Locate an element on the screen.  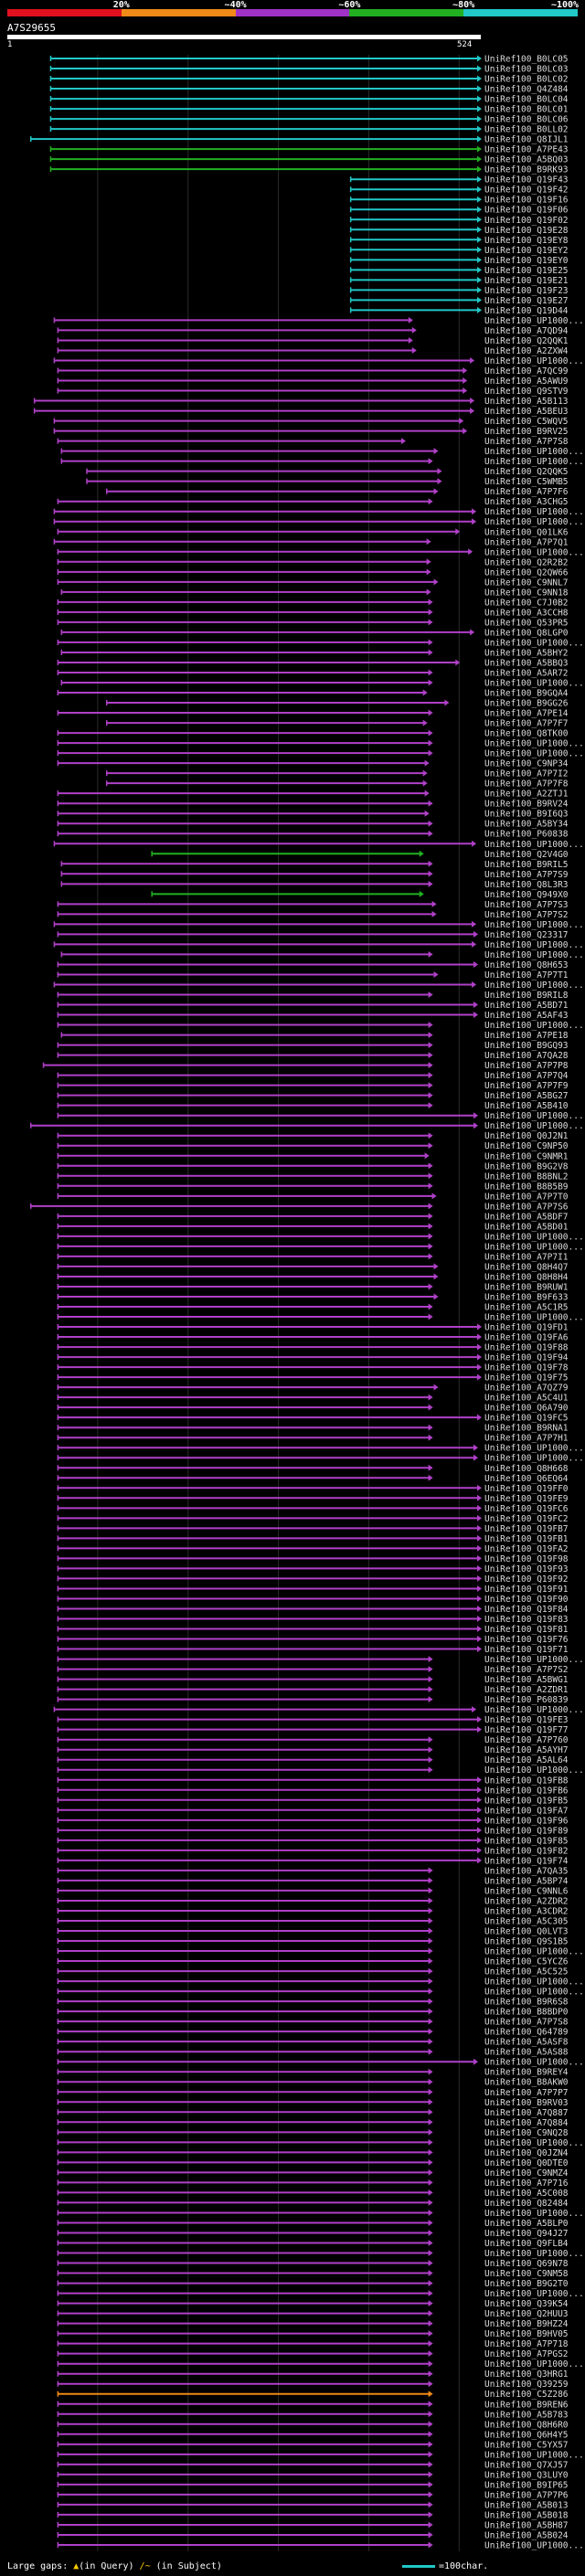
hit-label: UniRef100_A3CDR2 is located at coordinates (527, 1911).